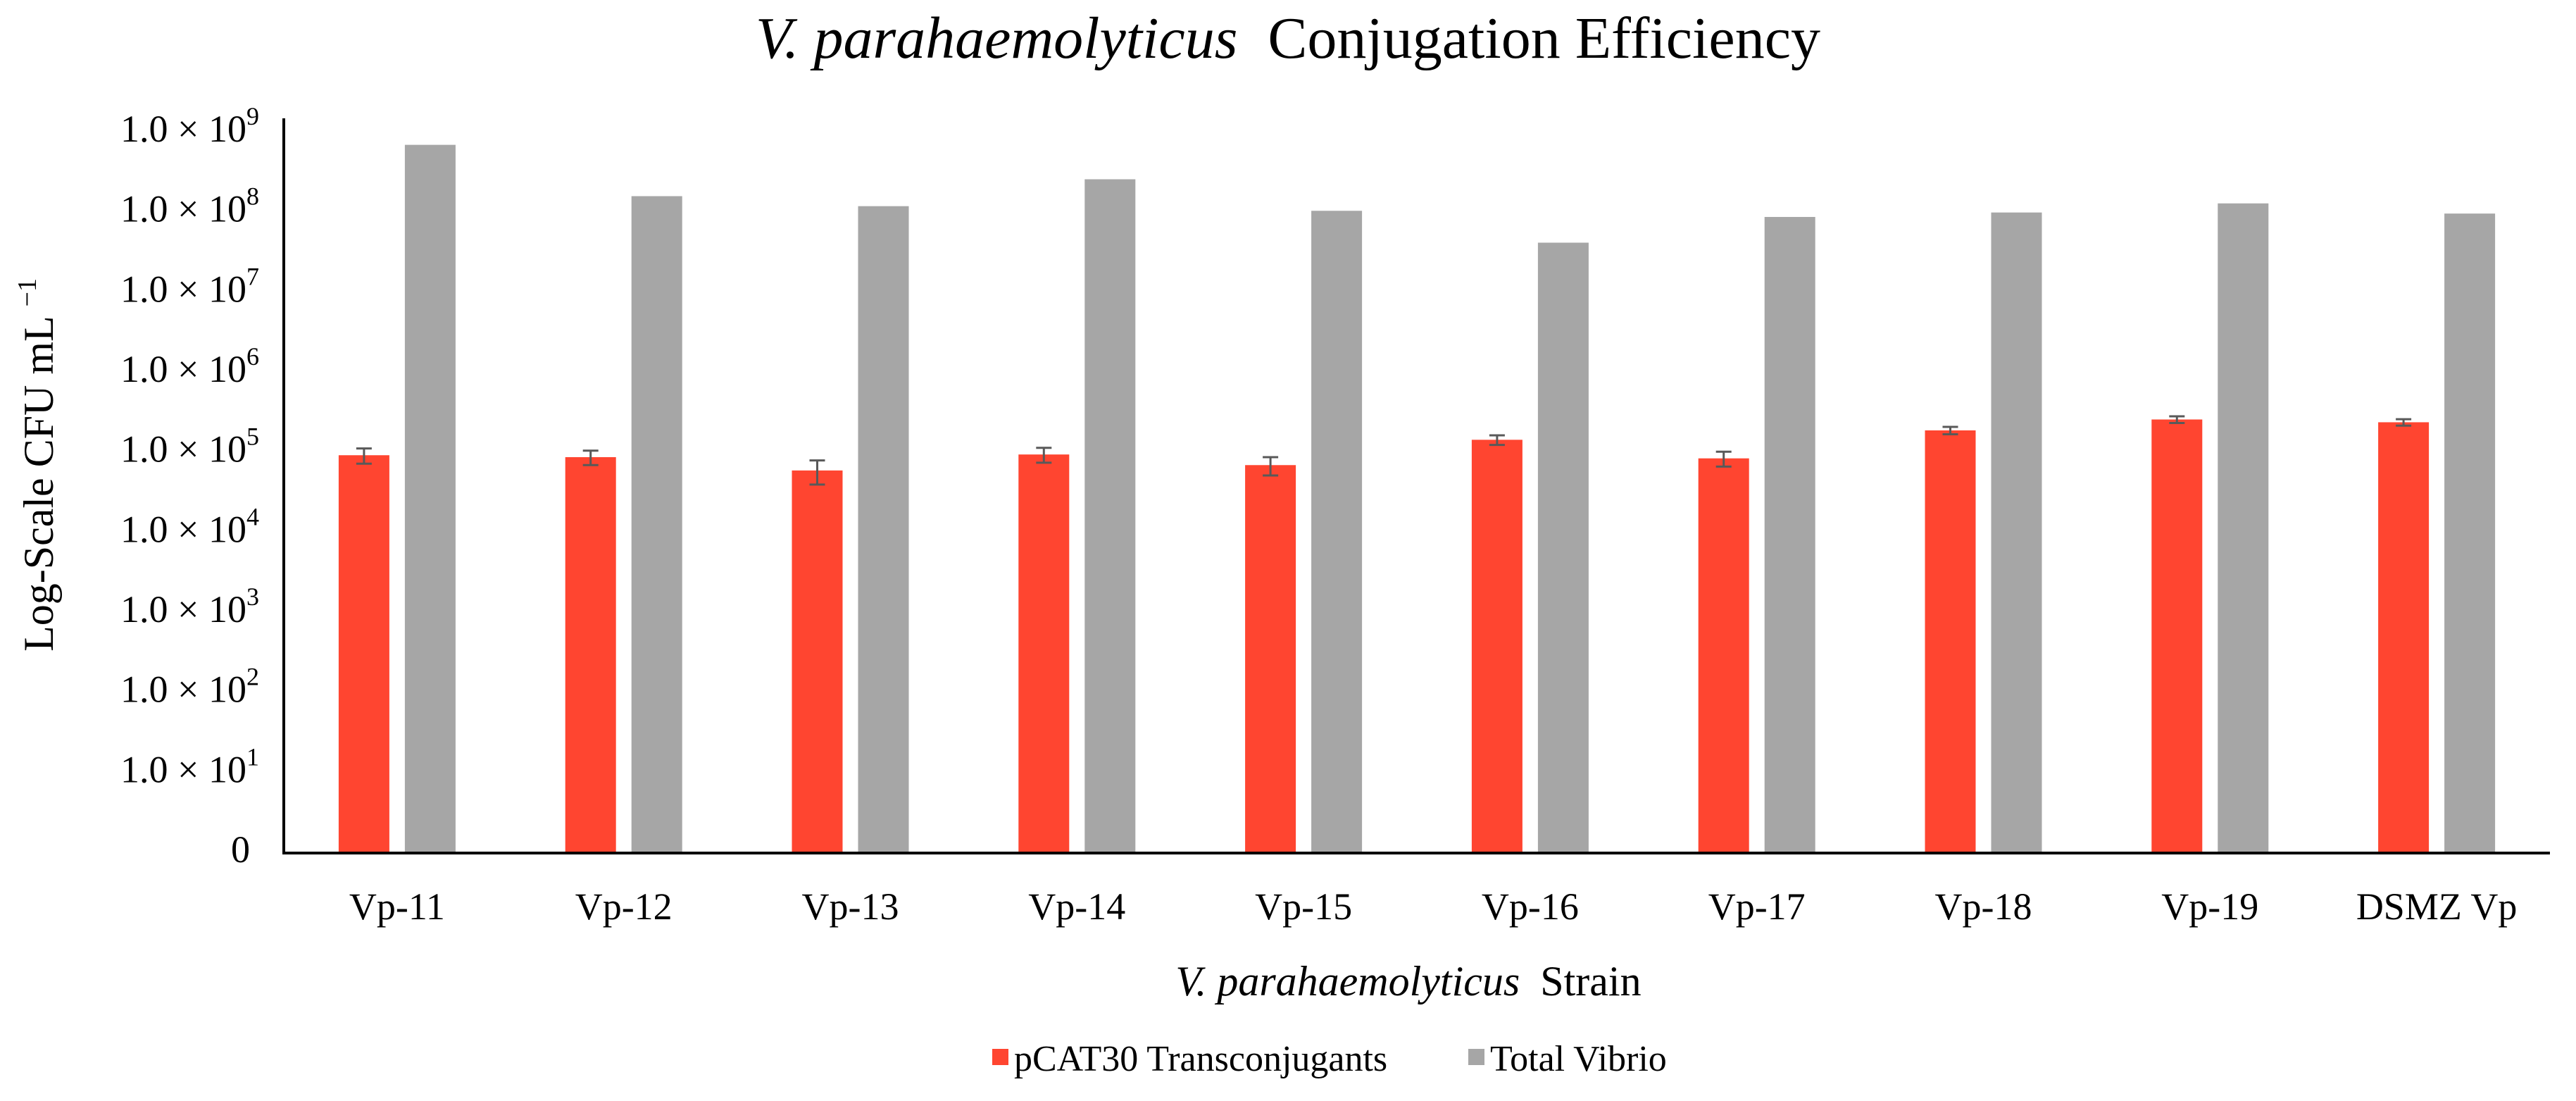 The height and width of the screenshot is (1101, 2576). I want to click on y-tick-label: 1.0 × 10⁶, so click(189, 366).